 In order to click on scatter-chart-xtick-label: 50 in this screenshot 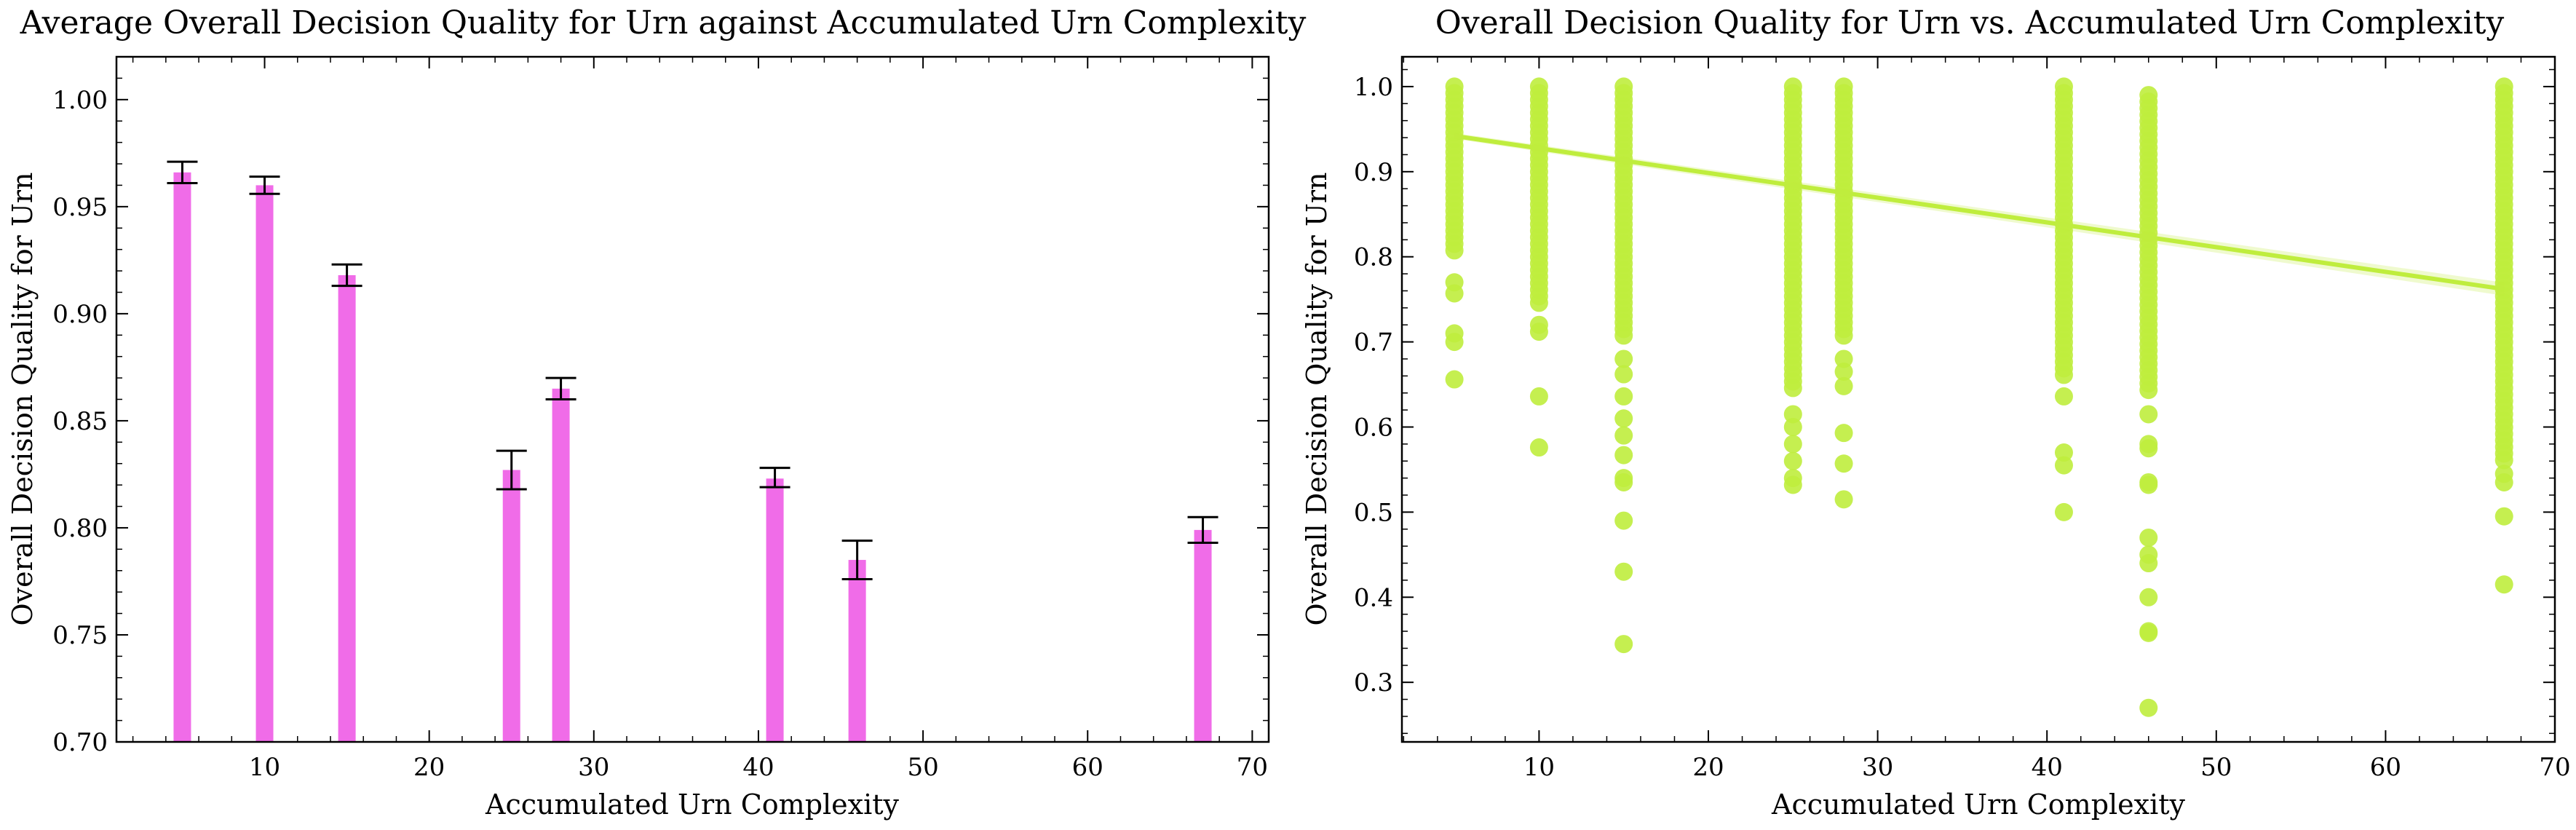, I will do `click(2216, 768)`.